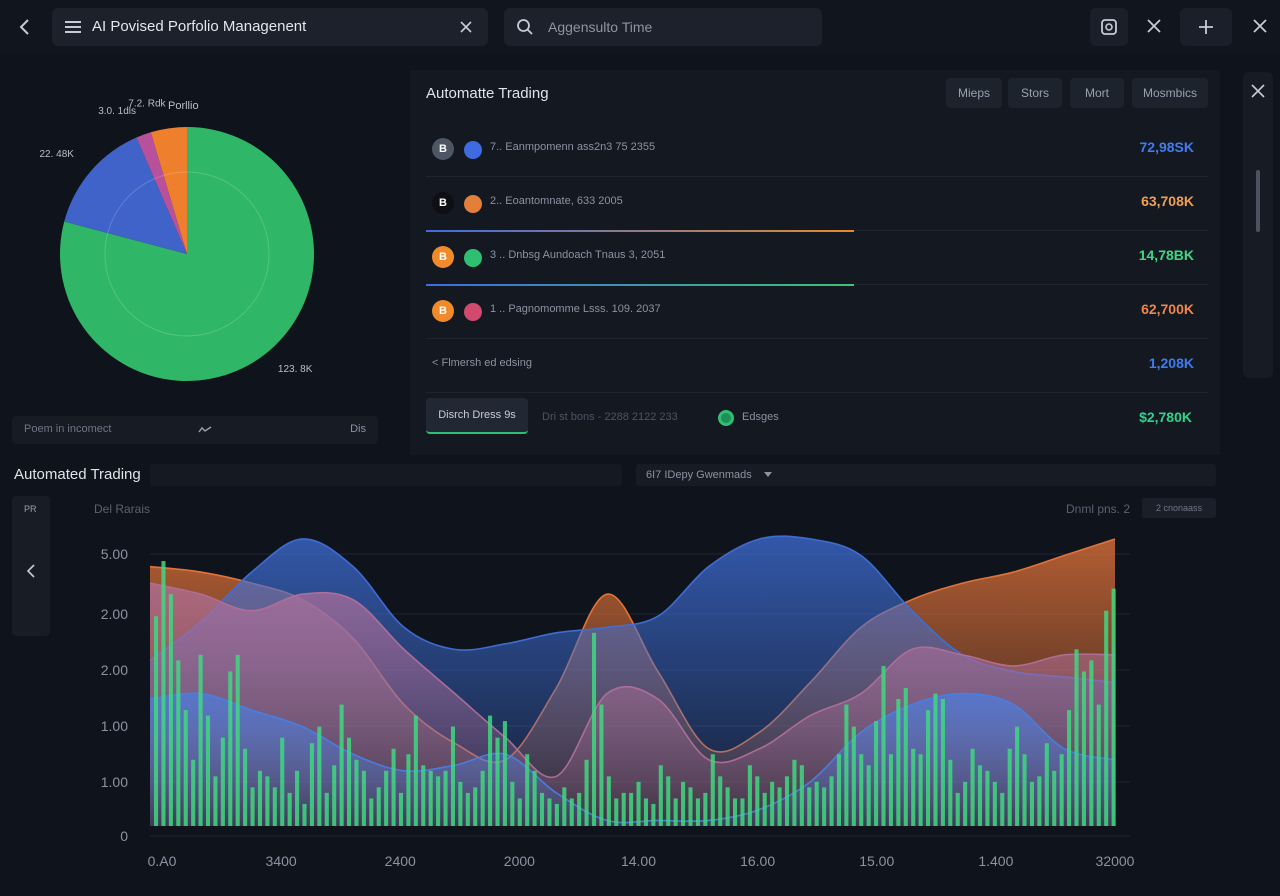 The height and width of the screenshot is (896, 1280). I want to click on x-tick-label: 2000, so click(519, 861).